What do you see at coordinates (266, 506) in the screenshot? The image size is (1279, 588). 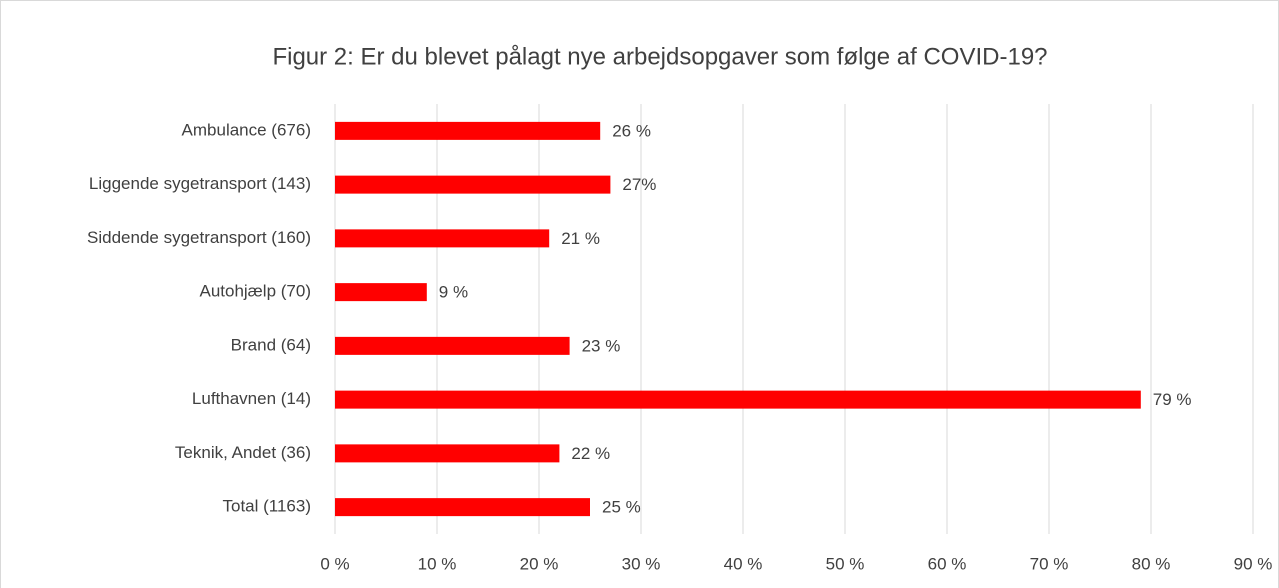 I see `y-tick-label: Total (1163)` at bounding box center [266, 506].